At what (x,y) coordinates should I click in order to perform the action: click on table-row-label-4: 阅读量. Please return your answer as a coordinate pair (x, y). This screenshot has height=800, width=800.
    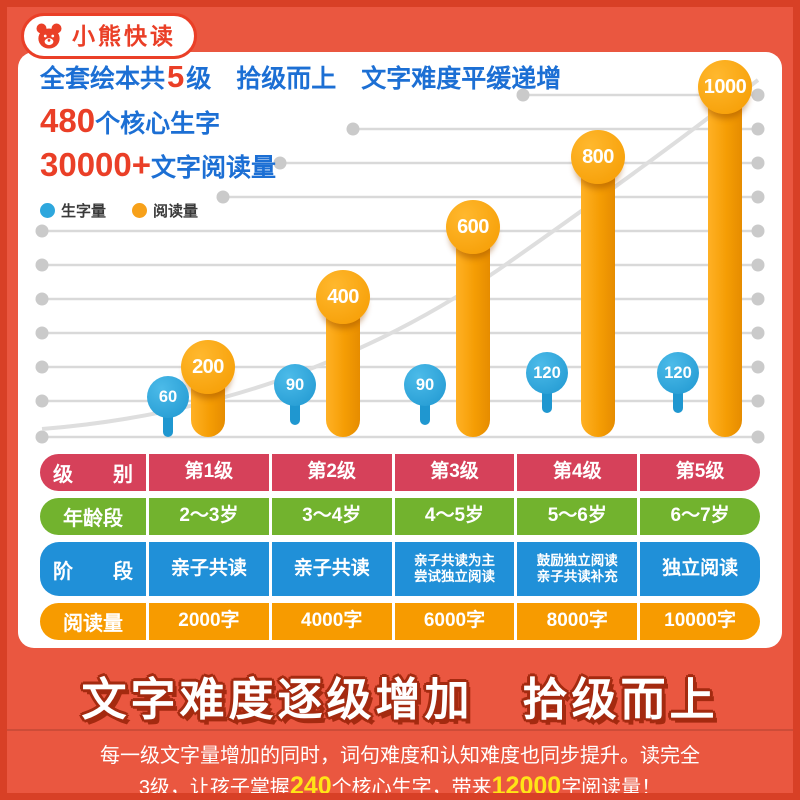
    Looking at the image, I should click on (93, 624).